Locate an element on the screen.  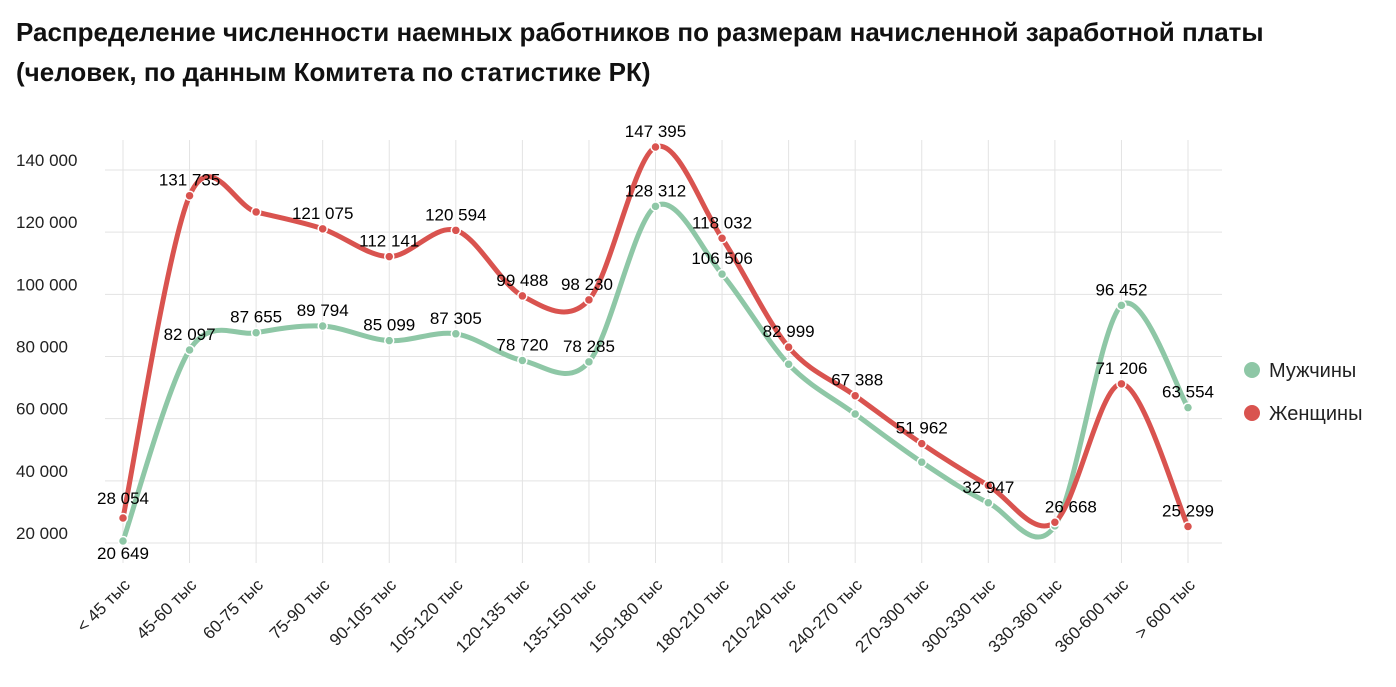
data-label: 87 655 is located at coordinates (256, 317).